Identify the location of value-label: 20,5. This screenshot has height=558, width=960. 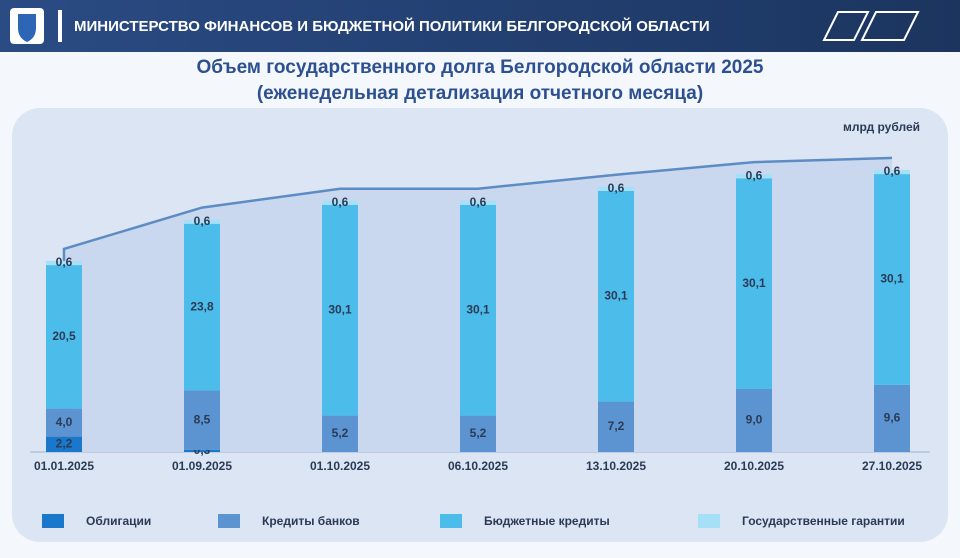
(64, 336).